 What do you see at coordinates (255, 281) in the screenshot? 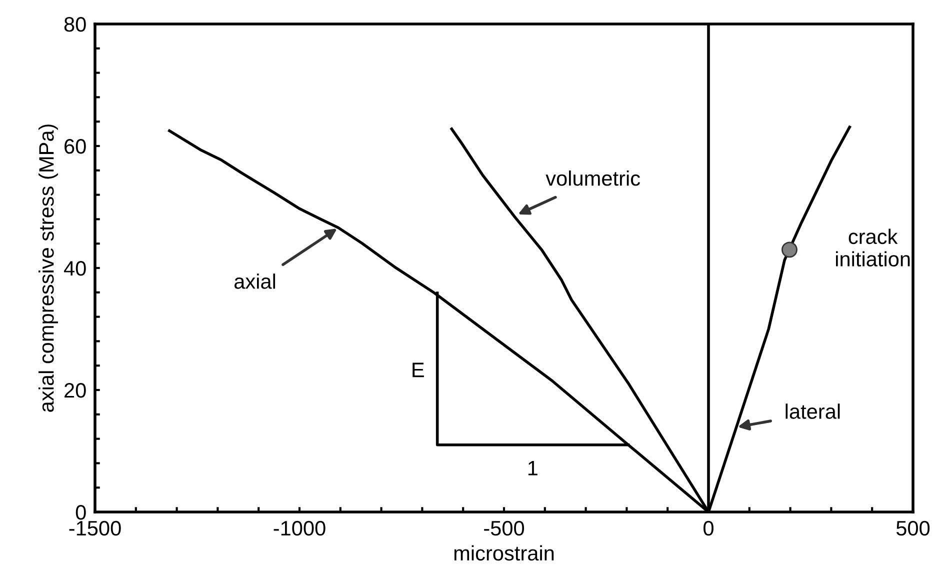
I see `annotation: axial` at bounding box center [255, 281].